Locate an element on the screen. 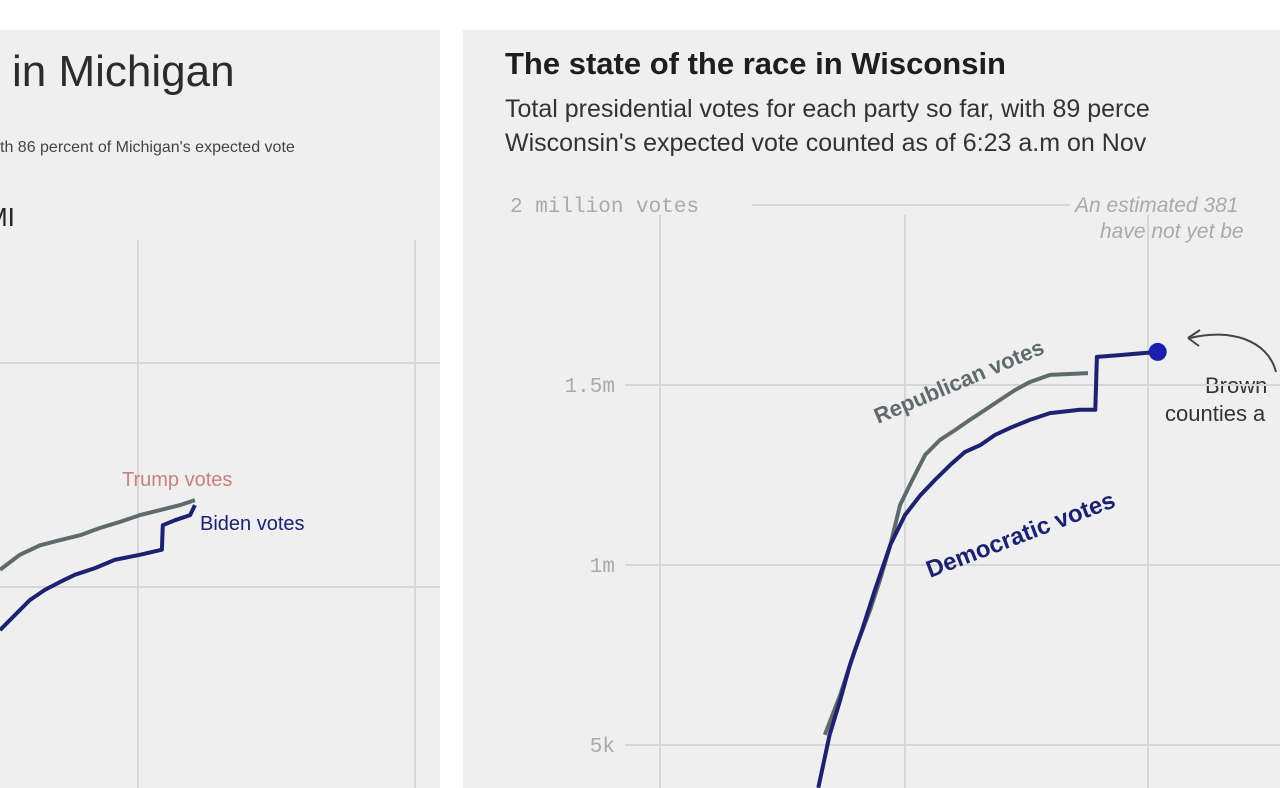 The height and width of the screenshot is (788, 1280). y-tick-label: 1.5m is located at coordinates (590, 387).